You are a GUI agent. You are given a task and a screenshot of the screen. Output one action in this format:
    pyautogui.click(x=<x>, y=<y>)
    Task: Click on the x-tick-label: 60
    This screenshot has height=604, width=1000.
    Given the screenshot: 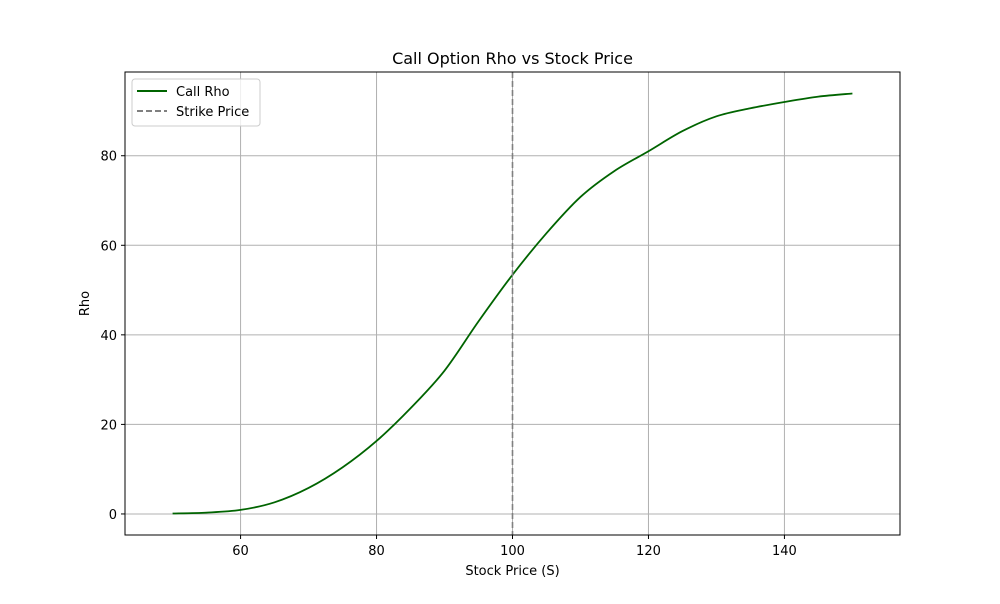 What is the action you would take?
    pyautogui.click(x=240, y=551)
    